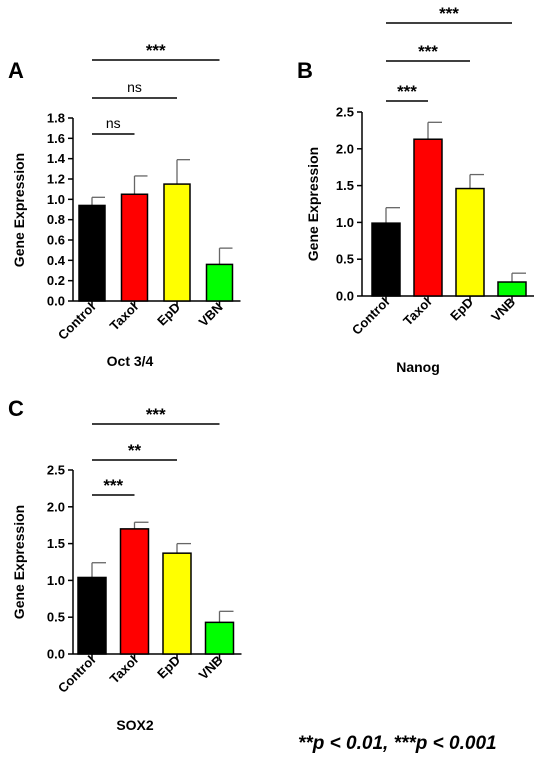 This screenshot has width=550, height=767. What do you see at coordinates (305, 70) in the screenshot?
I see `panel-letter: B` at bounding box center [305, 70].